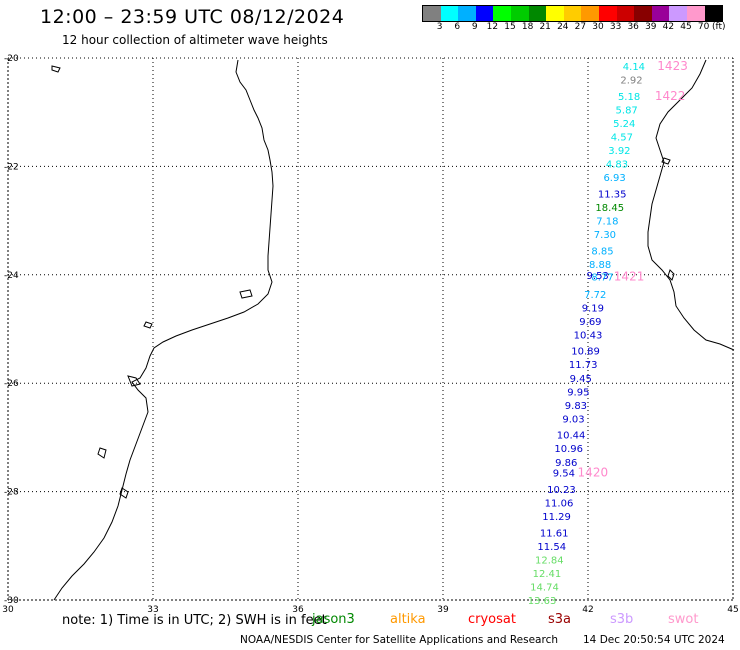  Describe the element at coordinates (457, 27) in the screenshot. I see `colorbar-tick-label: 6` at that location.